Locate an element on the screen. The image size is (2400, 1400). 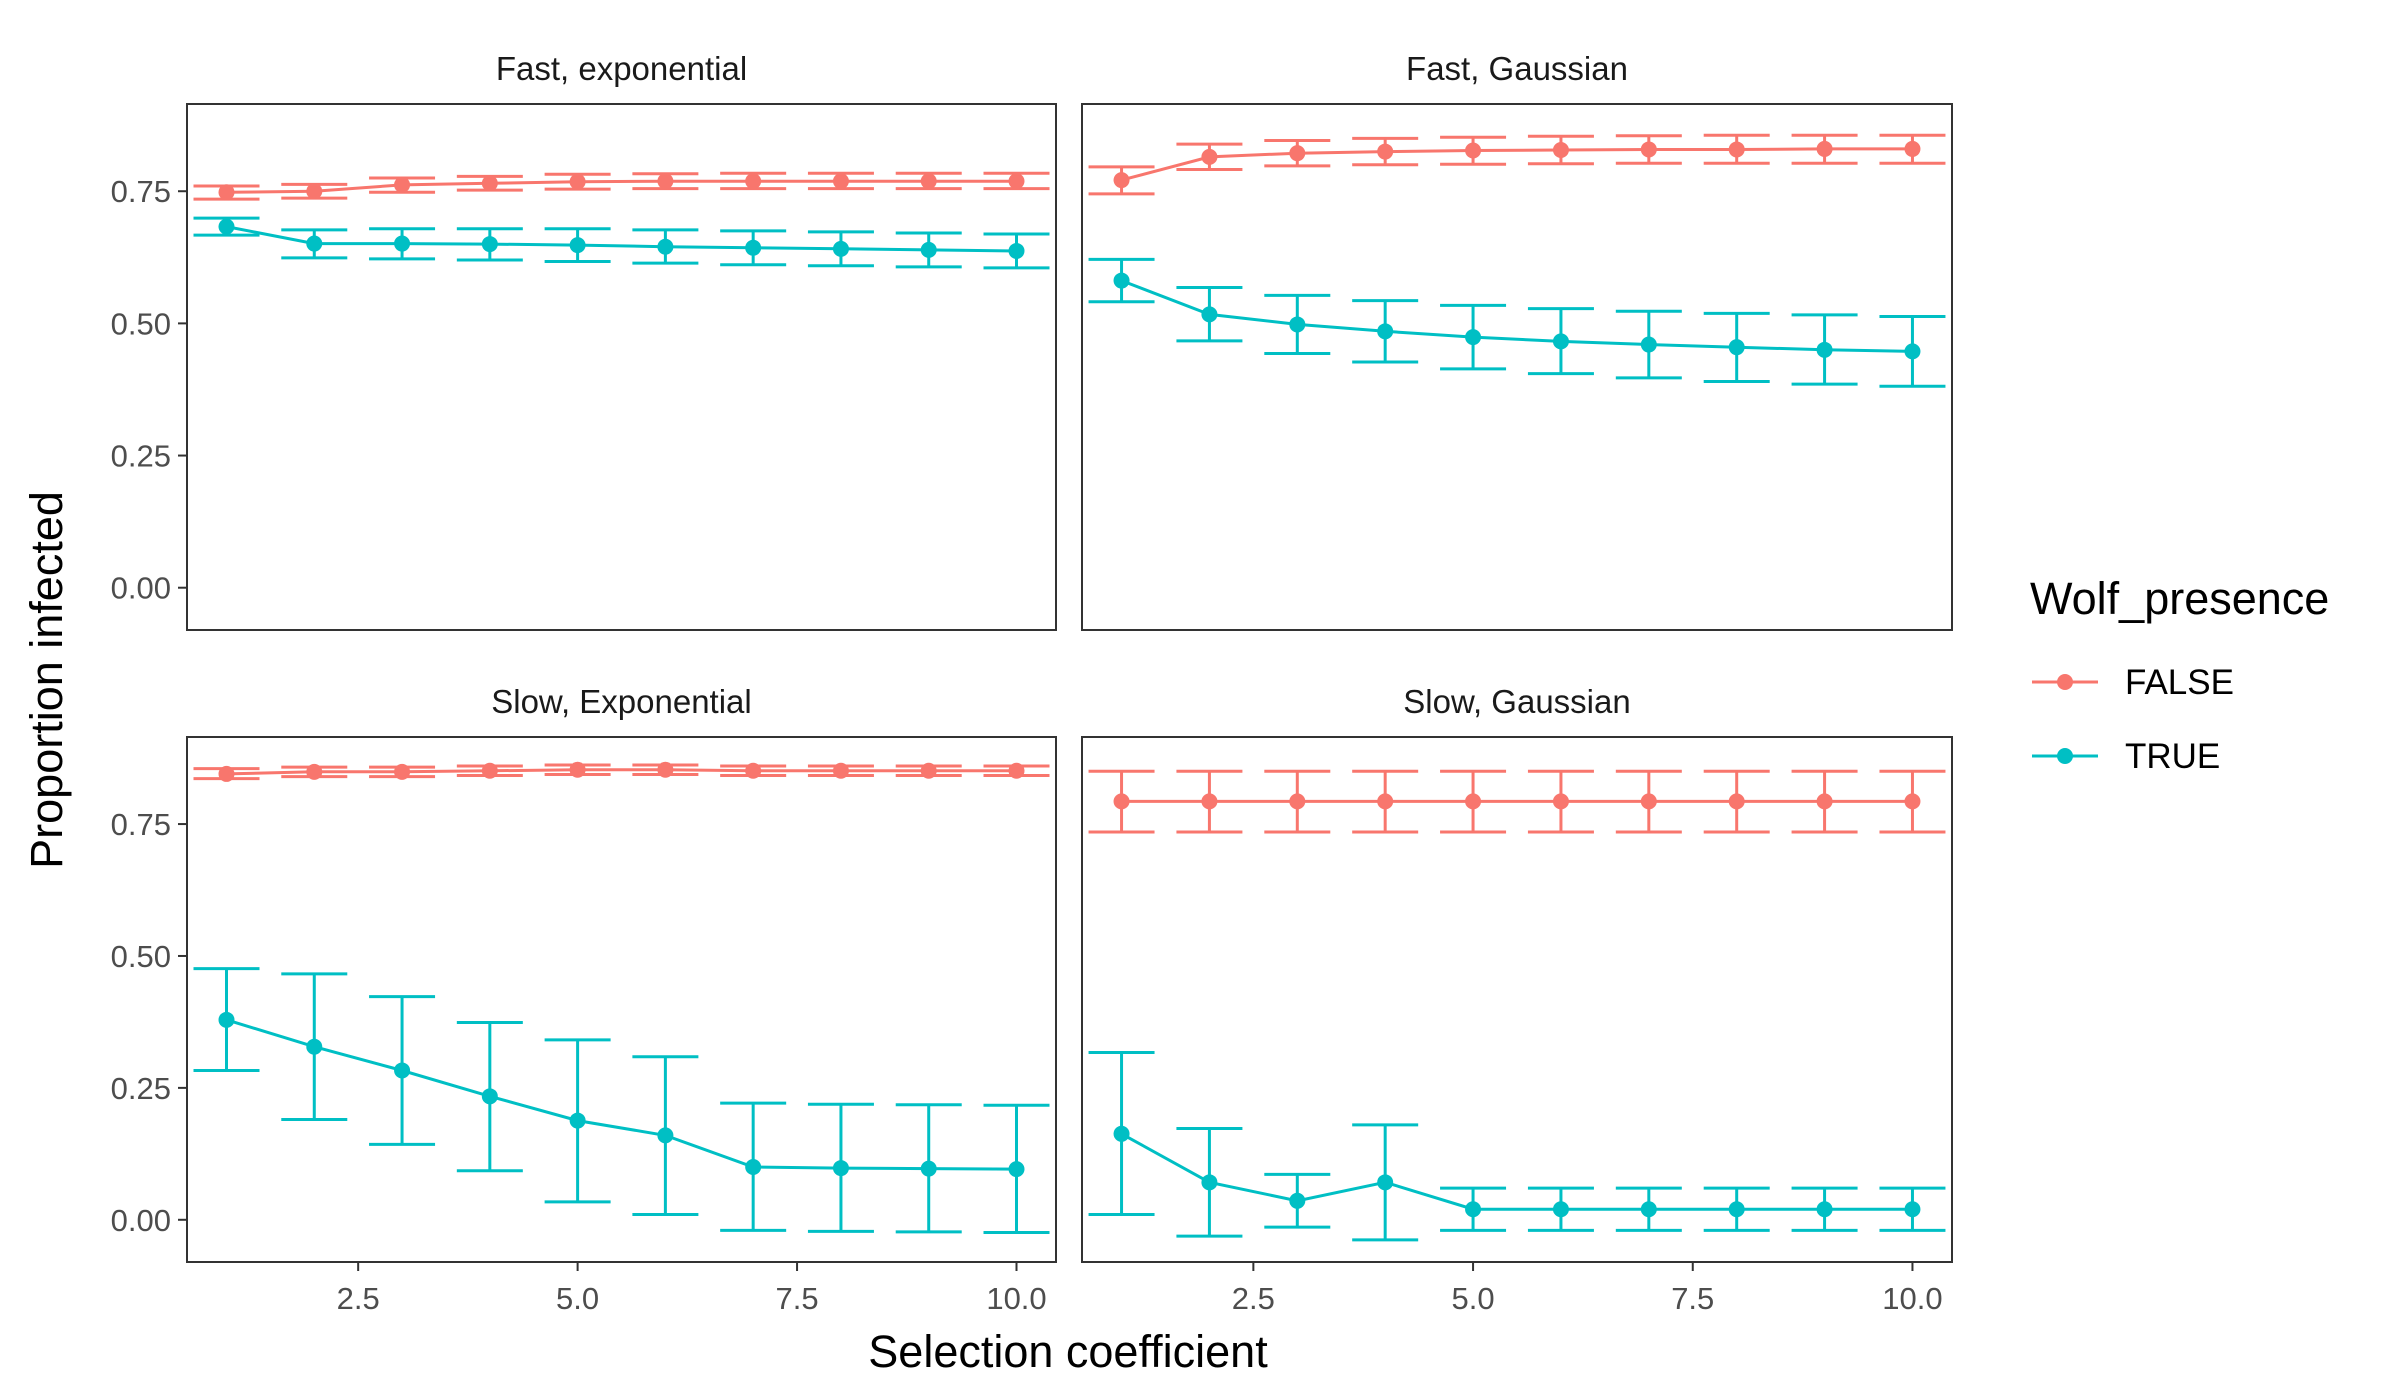
x-tick-label: 5.0 is located at coordinates (577, 1298).